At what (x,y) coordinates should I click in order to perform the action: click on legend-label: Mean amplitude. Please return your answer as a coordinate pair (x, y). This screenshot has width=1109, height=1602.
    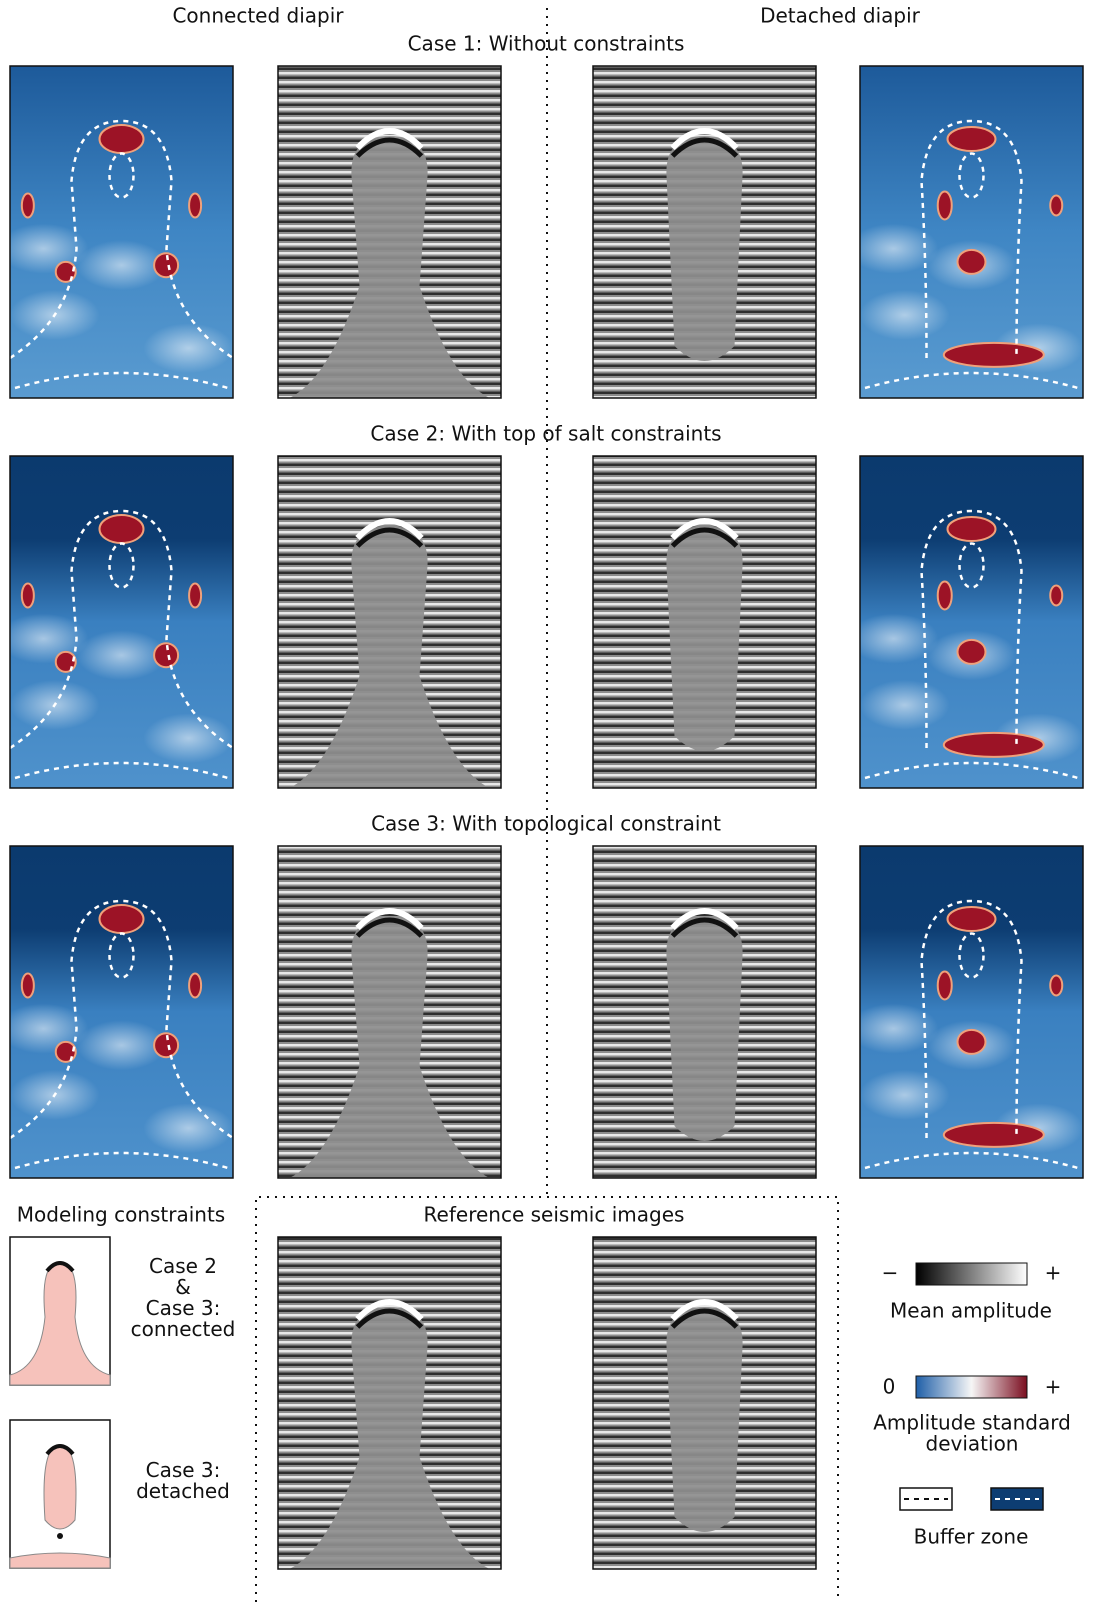
    Looking at the image, I should click on (971, 1311).